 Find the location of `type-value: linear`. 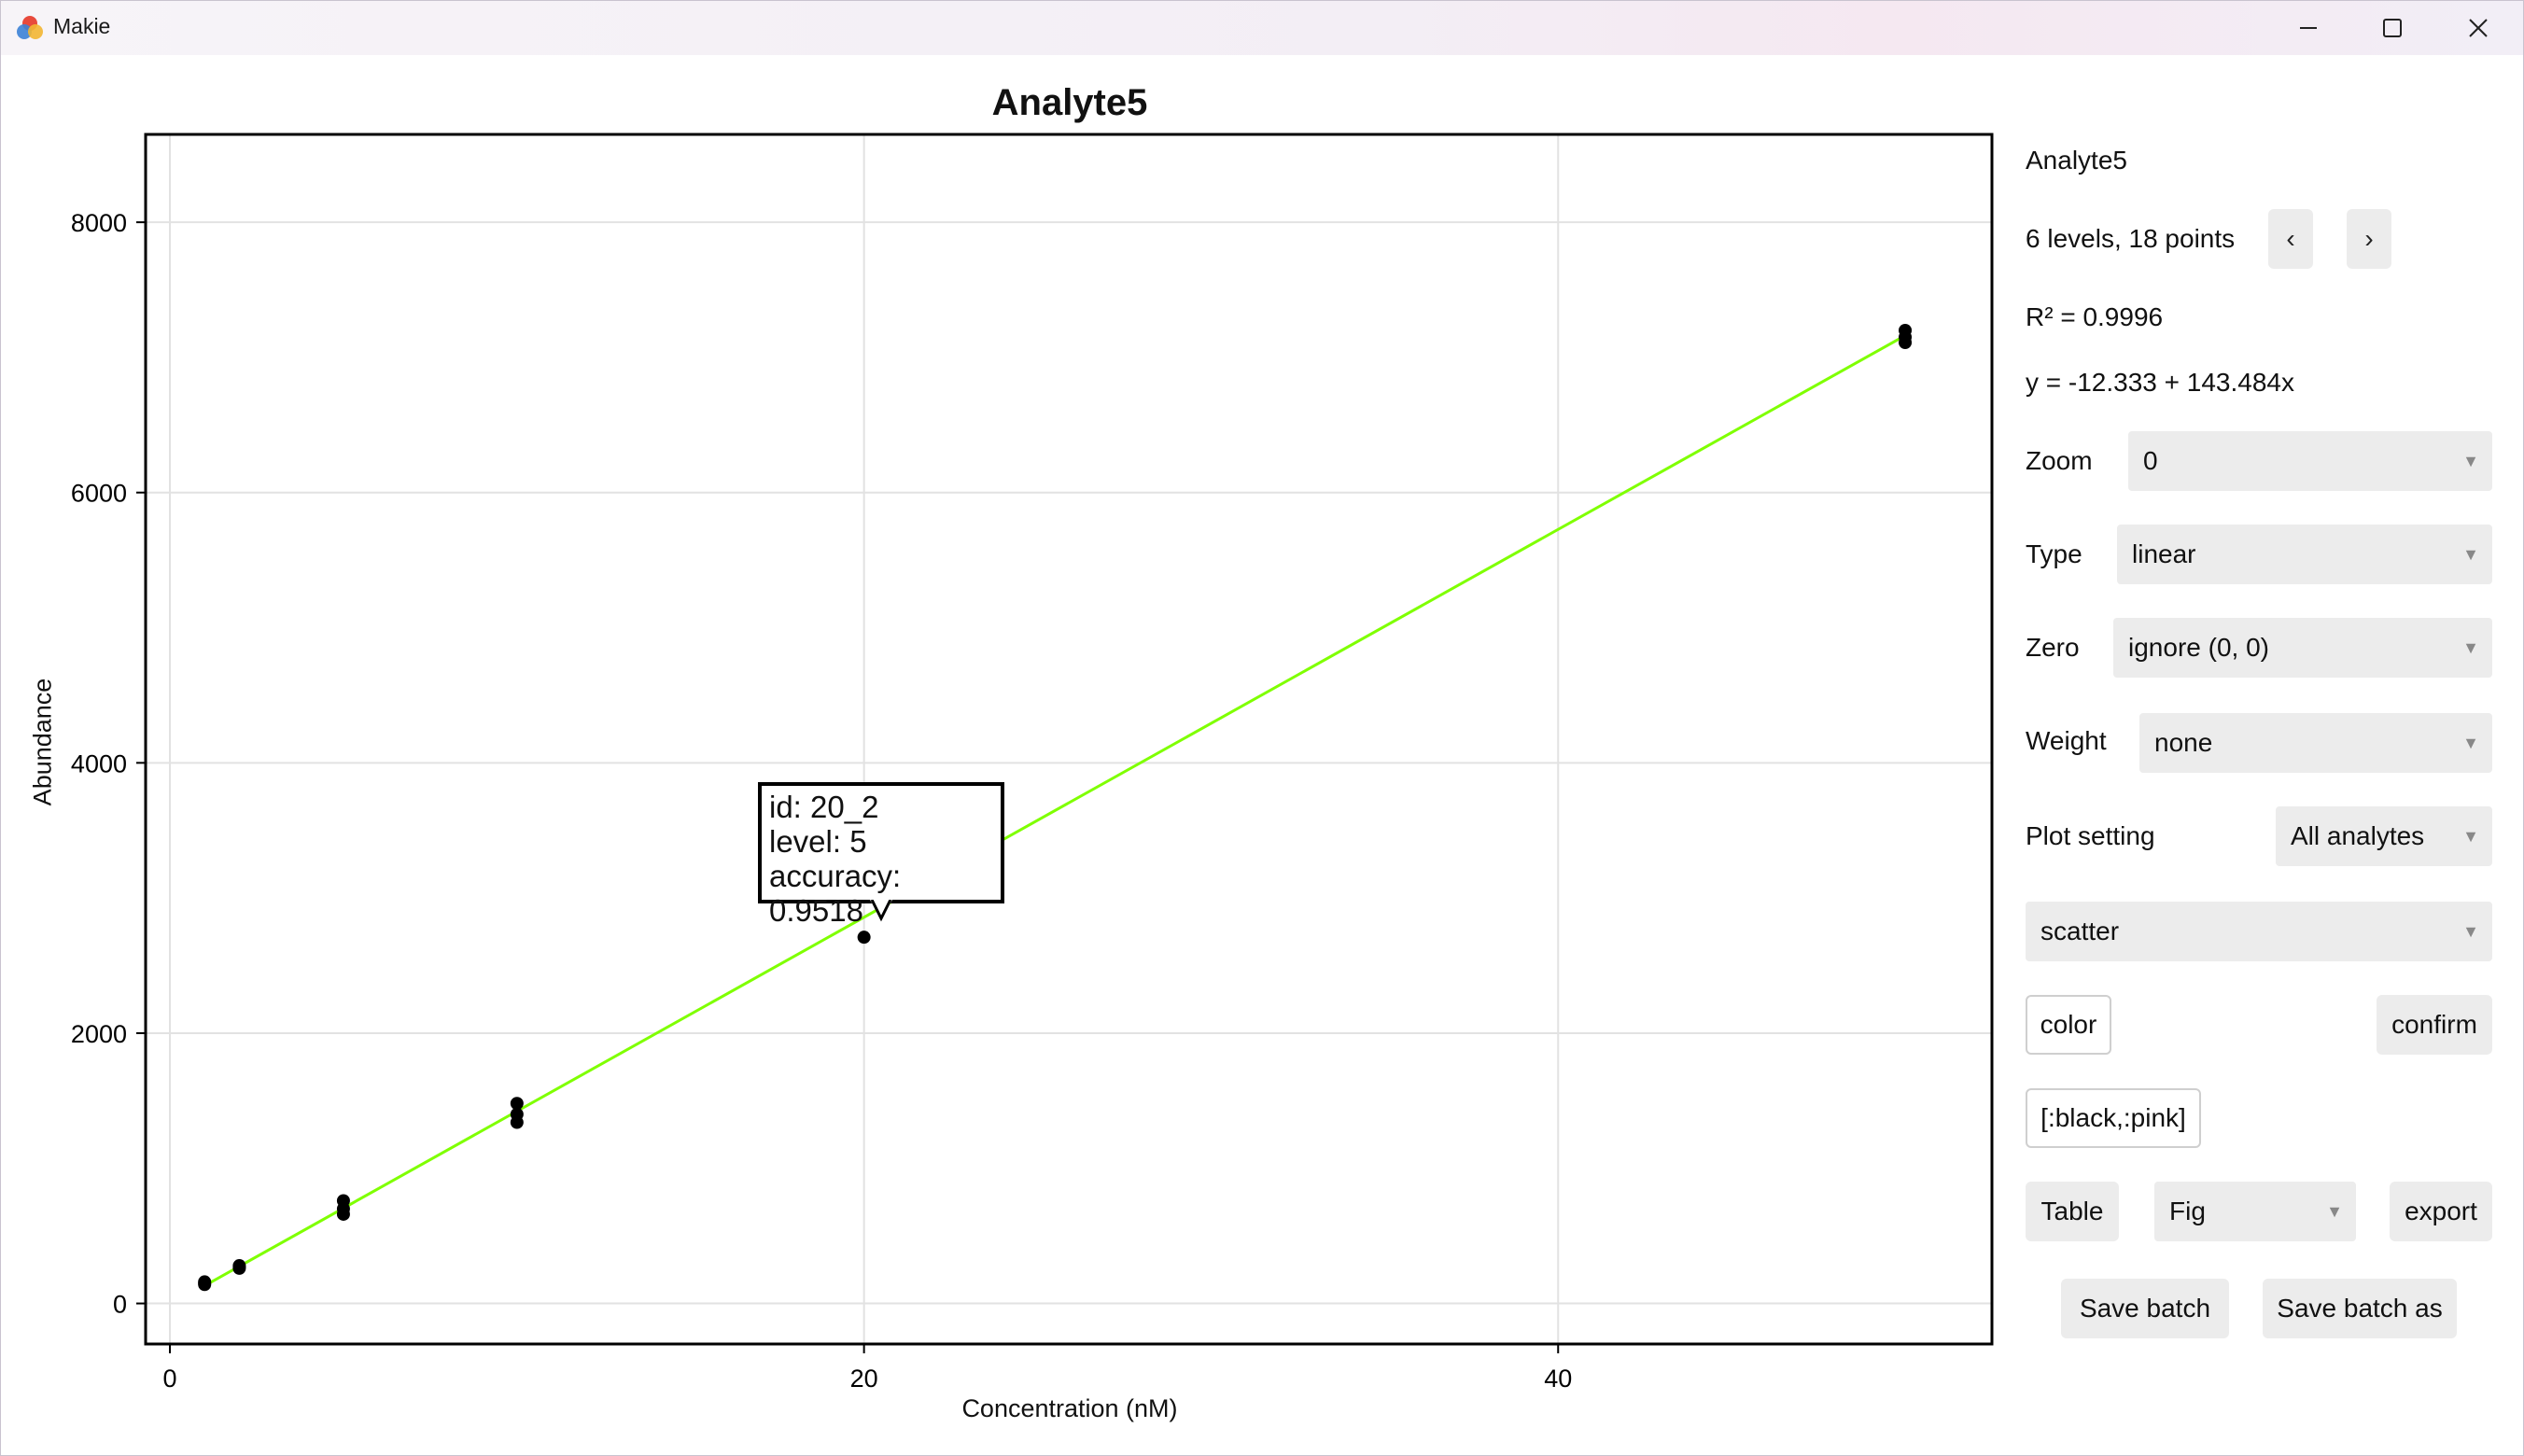

type-value: linear is located at coordinates (2164, 553).